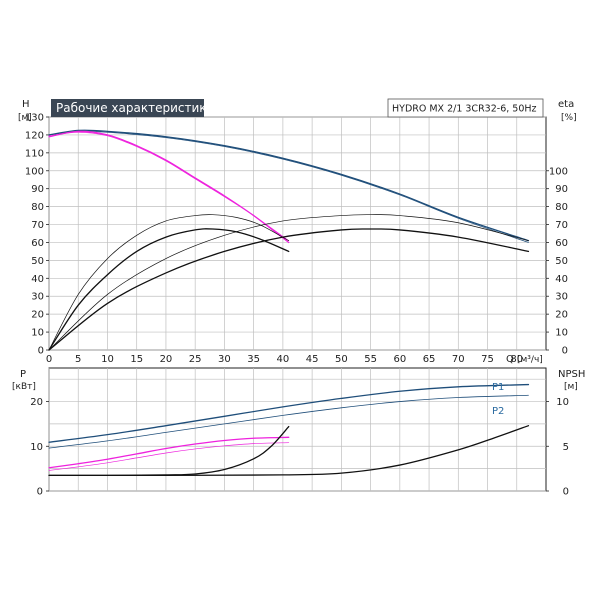 This screenshot has width=600, height=600. What do you see at coordinates (195, 359) in the screenshot?
I see `x-tick-label: 25` at bounding box center [195, 359].